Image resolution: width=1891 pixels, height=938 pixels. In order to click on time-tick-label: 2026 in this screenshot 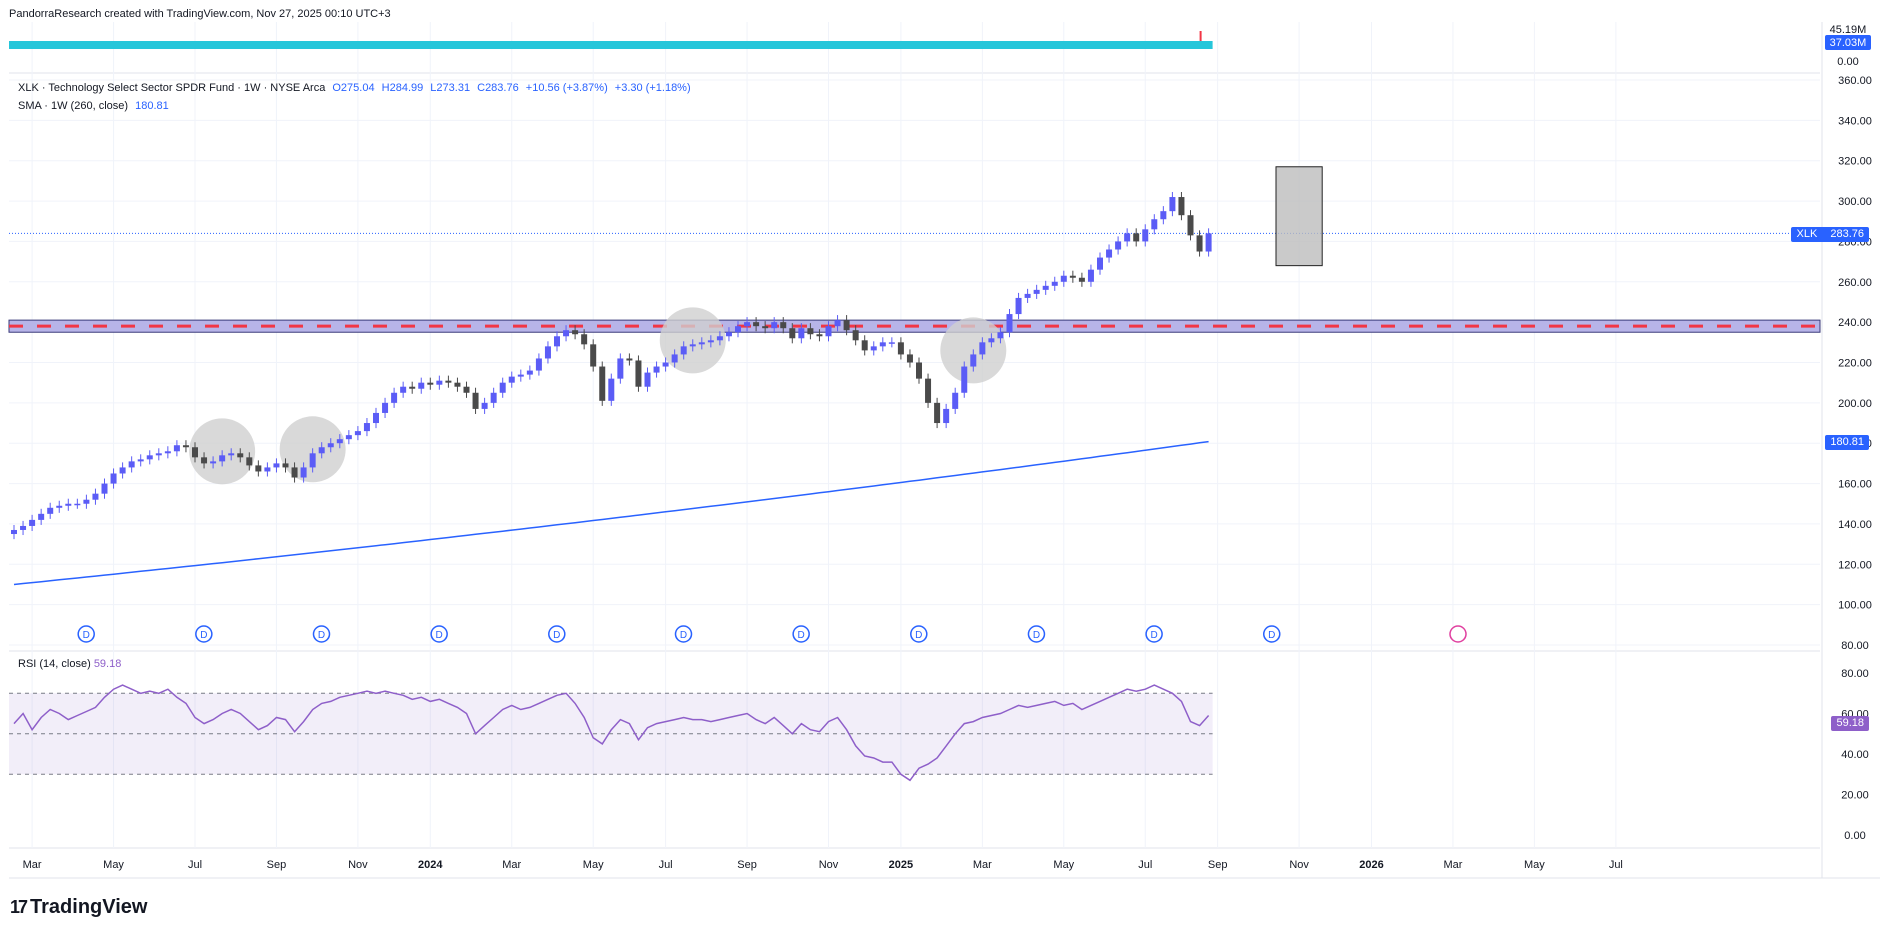, I will do `click(1371, 865)`.